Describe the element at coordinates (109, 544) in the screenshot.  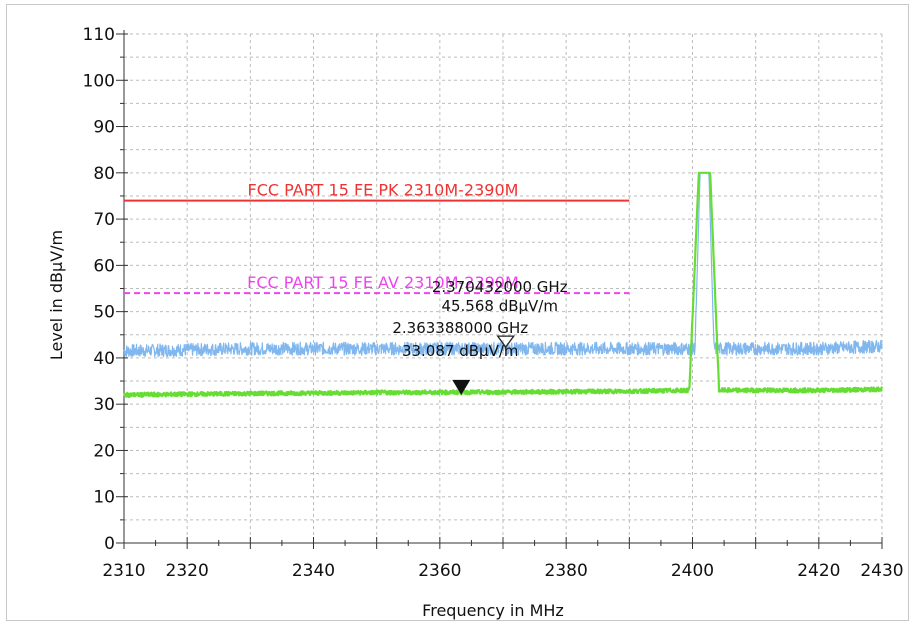
I see `y-tick-label: 0` at that location.